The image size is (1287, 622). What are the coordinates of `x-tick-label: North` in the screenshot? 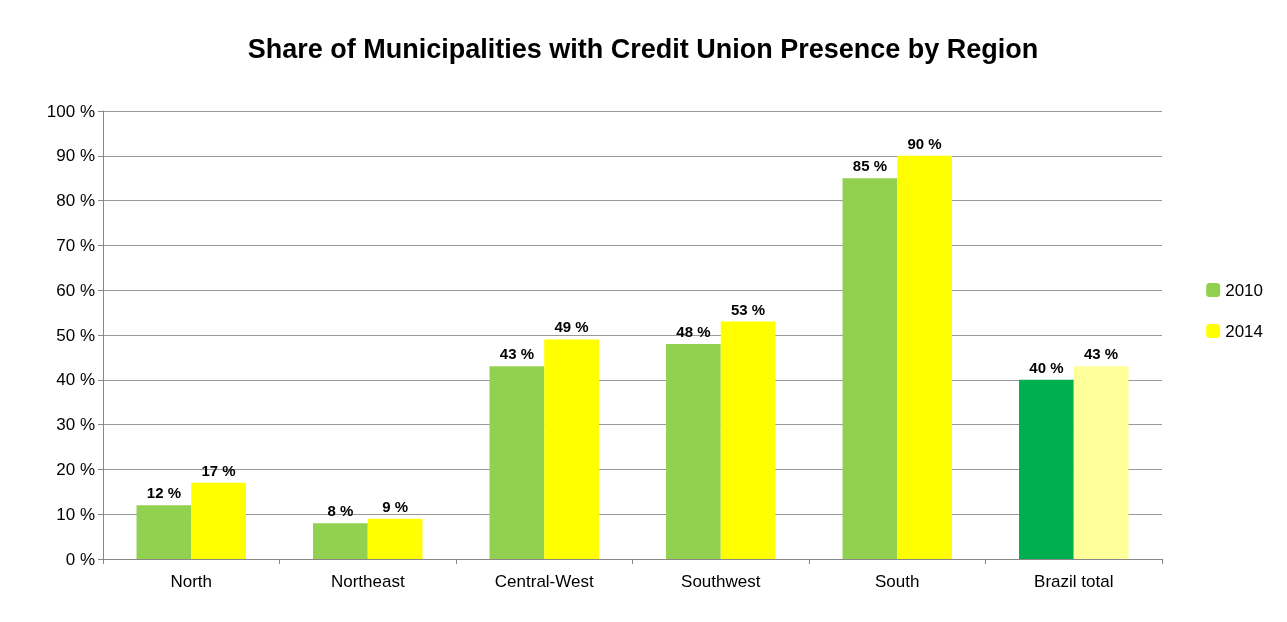 It's located at (191, 581).